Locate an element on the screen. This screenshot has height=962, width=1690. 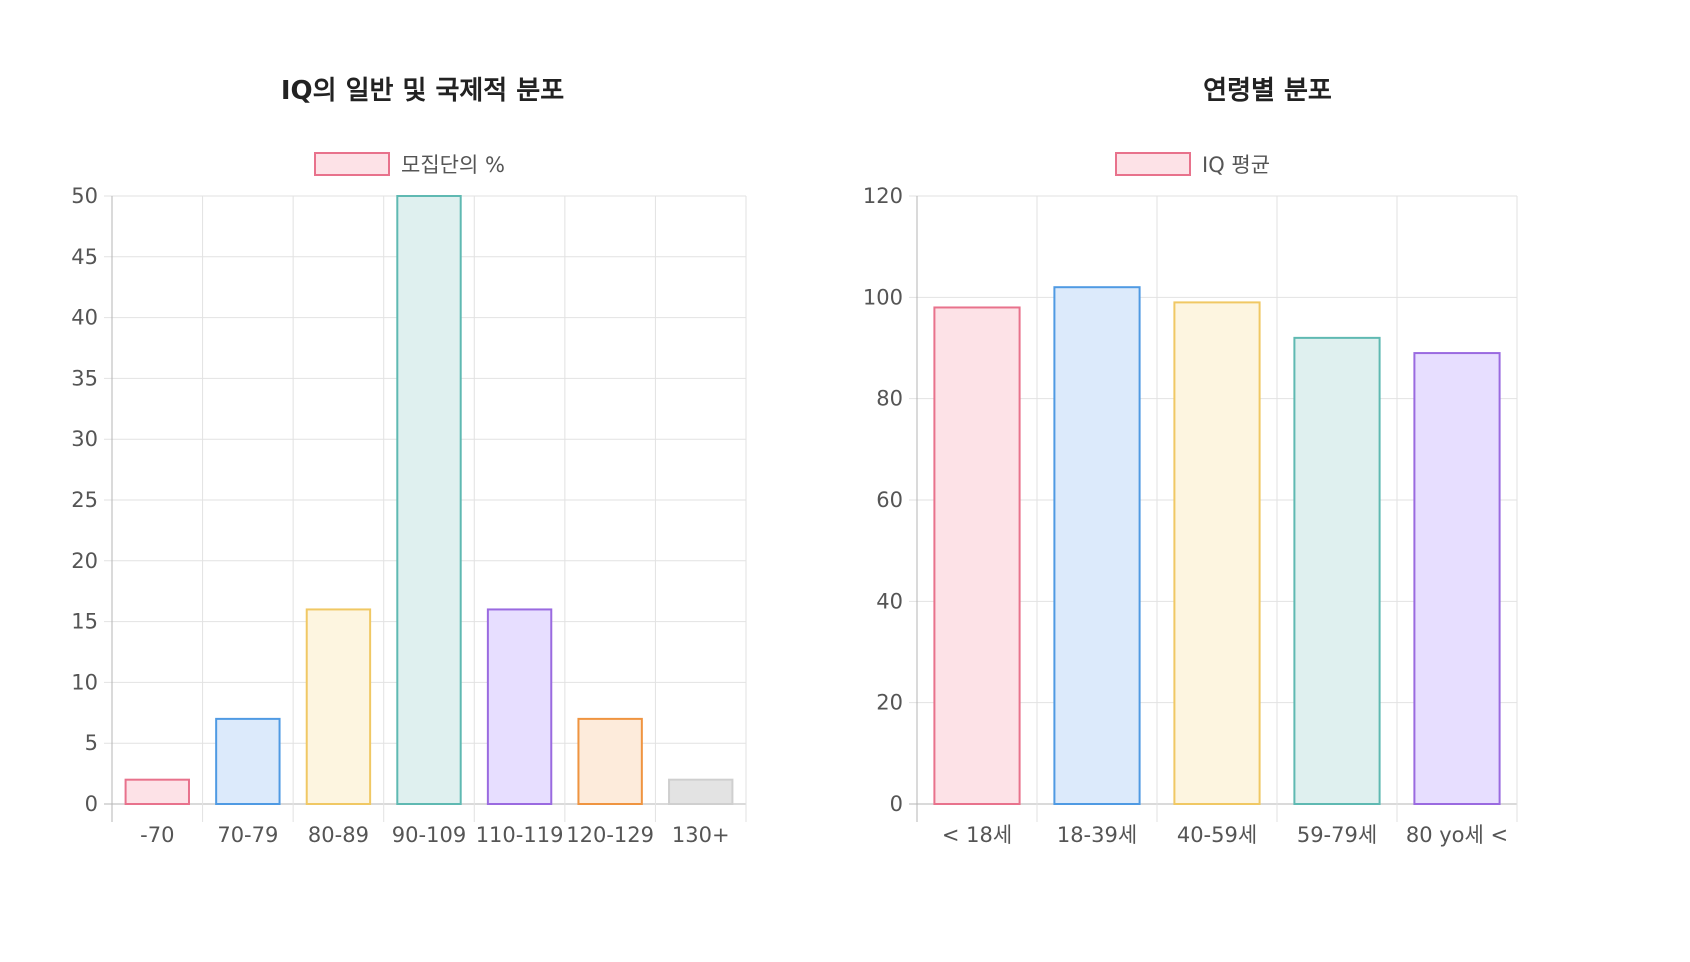
x-tick-label: 59-79세 is located at coordinates (1337, 835).